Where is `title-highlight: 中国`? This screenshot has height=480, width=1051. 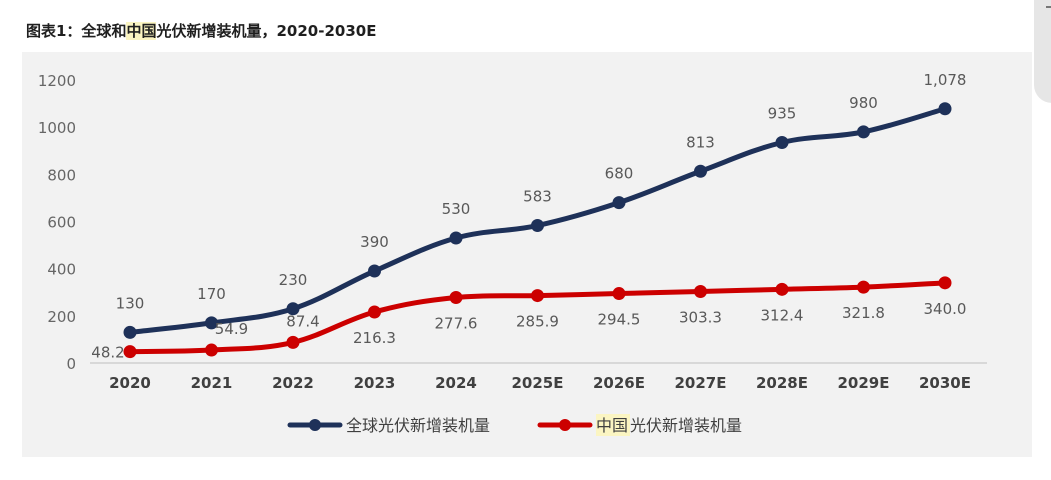 title-highlight: 中国 is located at coordinates (141, 31).